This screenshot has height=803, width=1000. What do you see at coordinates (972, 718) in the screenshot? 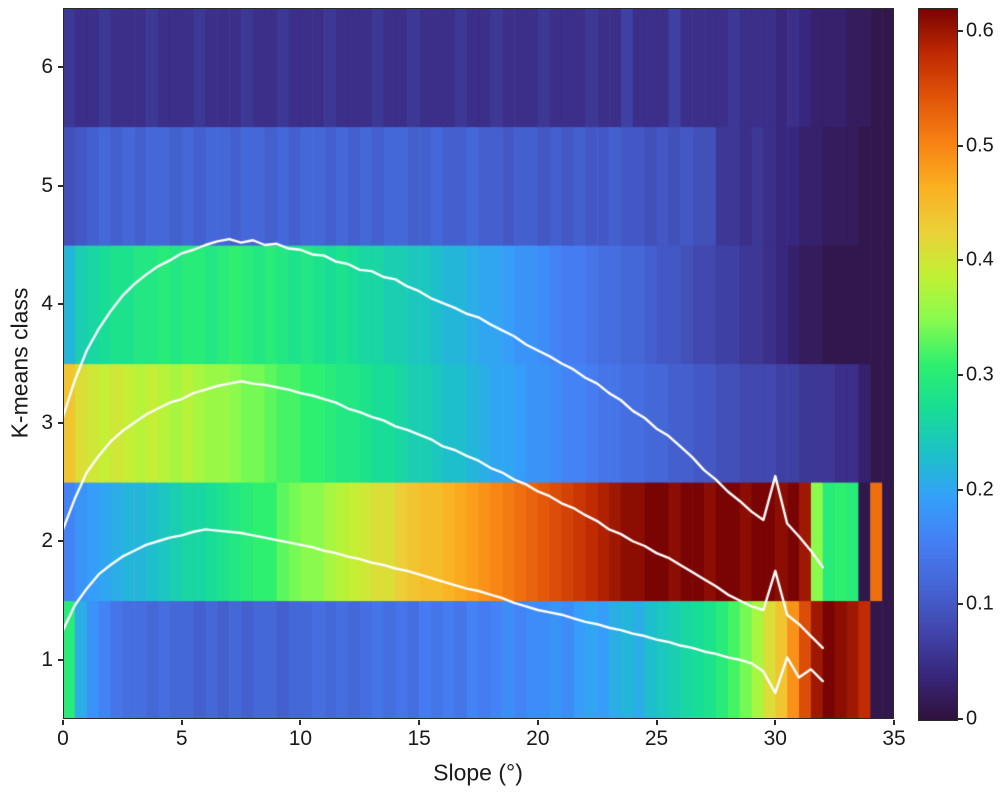
I see `colorbar-tick-label: 0` at bounding box center [972, 718].